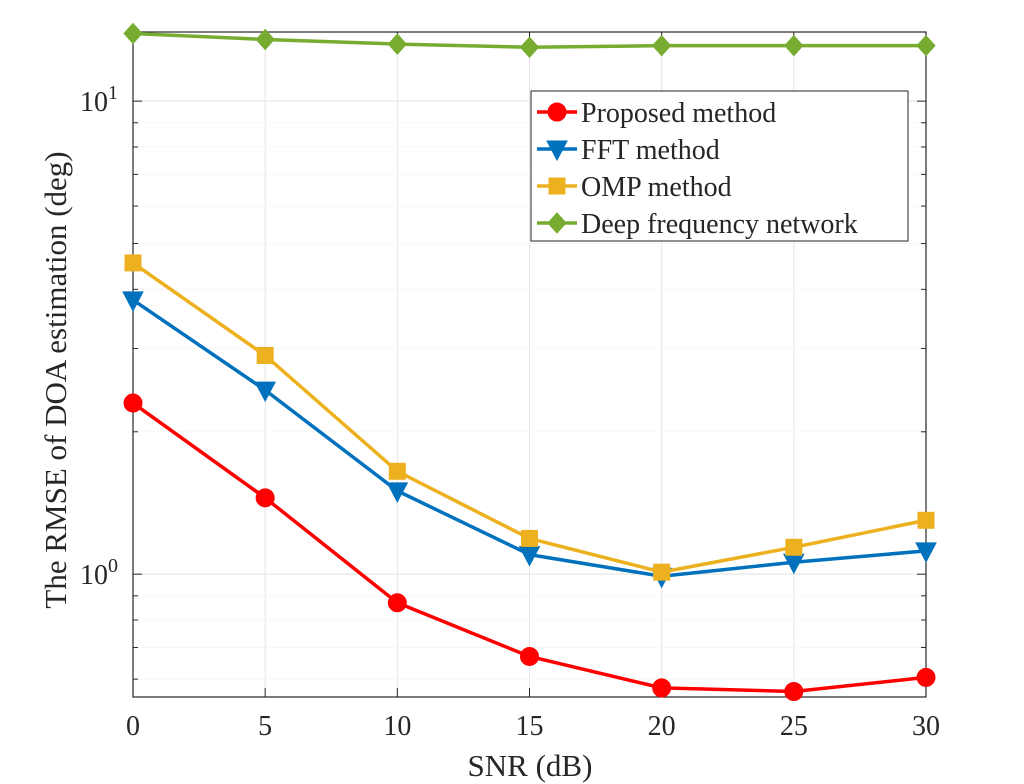 The height and width of the screenshot is (784, 1024). I want to click on legend-entry: OMP method, so click(634, 187).